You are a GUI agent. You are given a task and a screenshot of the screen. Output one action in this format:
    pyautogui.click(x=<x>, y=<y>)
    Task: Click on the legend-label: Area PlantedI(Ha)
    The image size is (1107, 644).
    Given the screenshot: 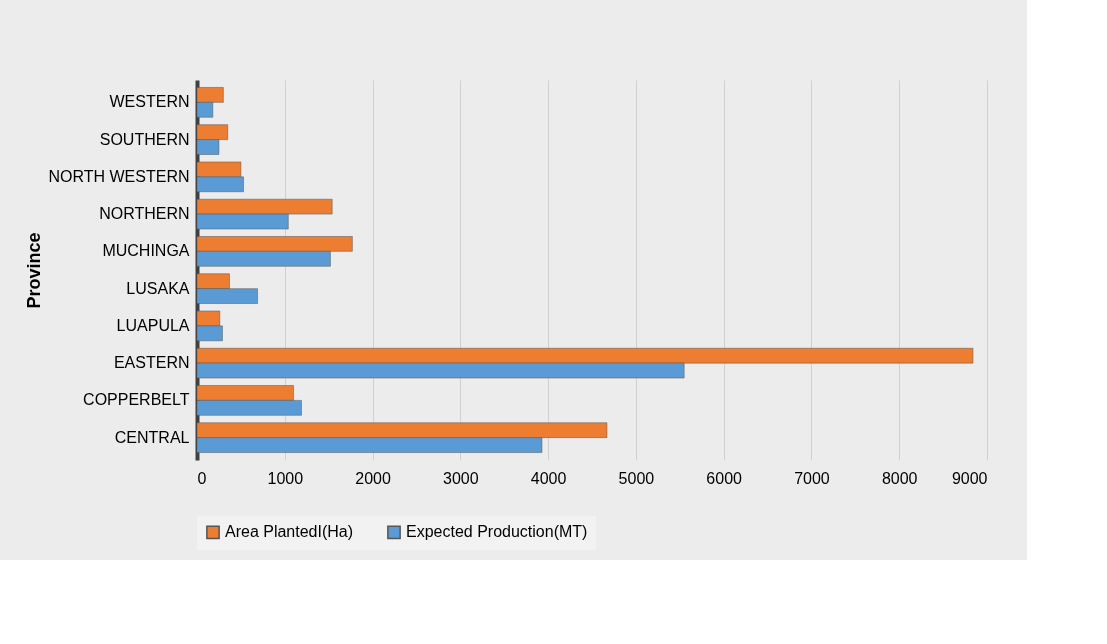 What is the action you would take?
    pyautogui.click(x=289, y=532)
    